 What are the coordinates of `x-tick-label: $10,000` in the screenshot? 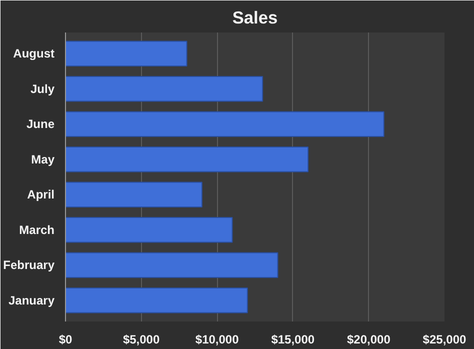 It's located at (217, 339).